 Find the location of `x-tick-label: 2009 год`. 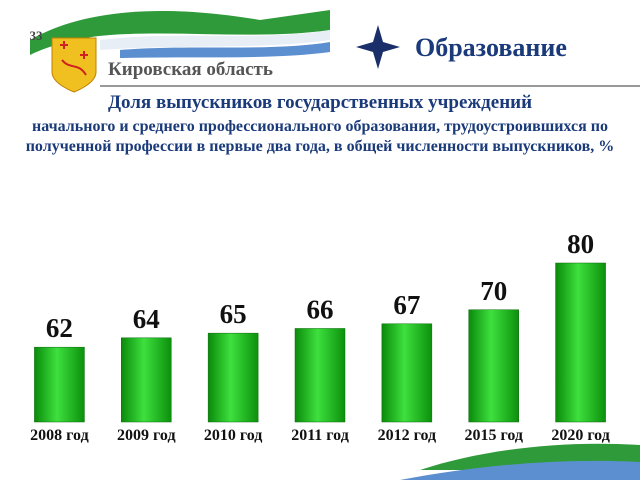

x-tick-label: 2009 год is located at coordinates (146, 435).